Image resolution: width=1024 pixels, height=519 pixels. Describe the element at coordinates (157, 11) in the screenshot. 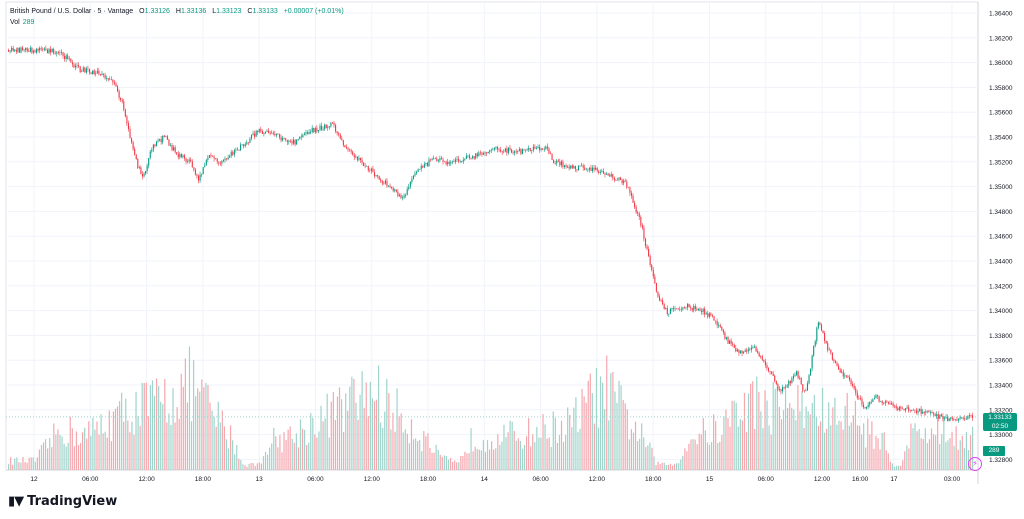

I see `open-value: 1.33126` at that location.